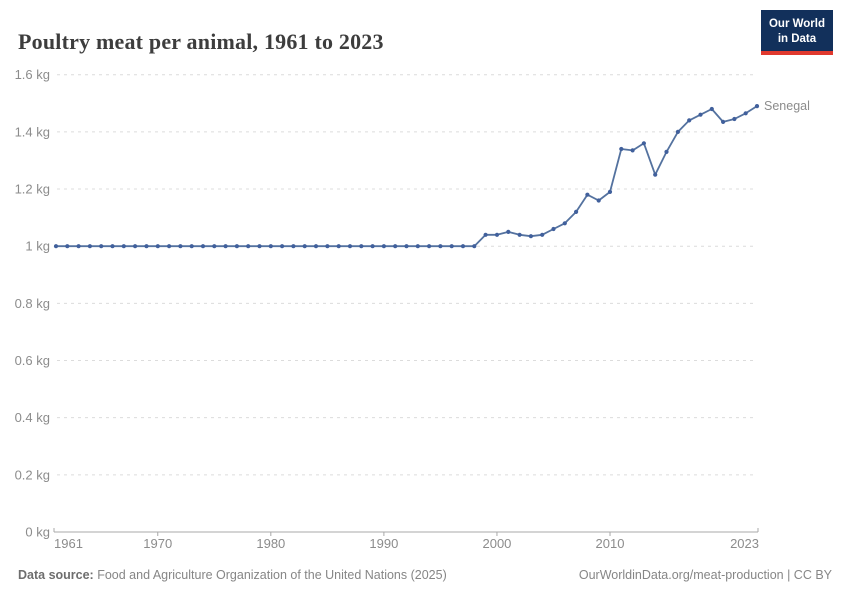  What do you see at coordinates (32, 474) in the screenshot?
I see `y-axis-tick-label: 0.2 kg` at bounding box center [32, 474].